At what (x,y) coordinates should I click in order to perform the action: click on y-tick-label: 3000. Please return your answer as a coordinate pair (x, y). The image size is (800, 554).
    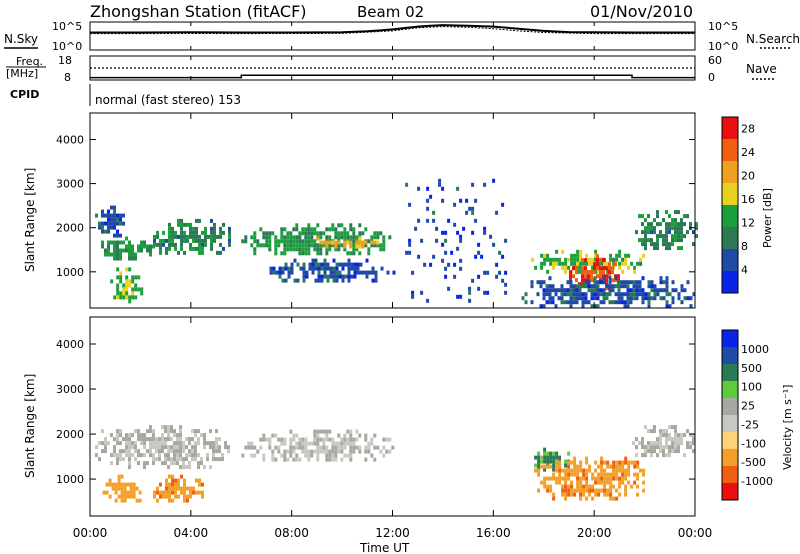
    Looking at the image, I should click on (70, 184).